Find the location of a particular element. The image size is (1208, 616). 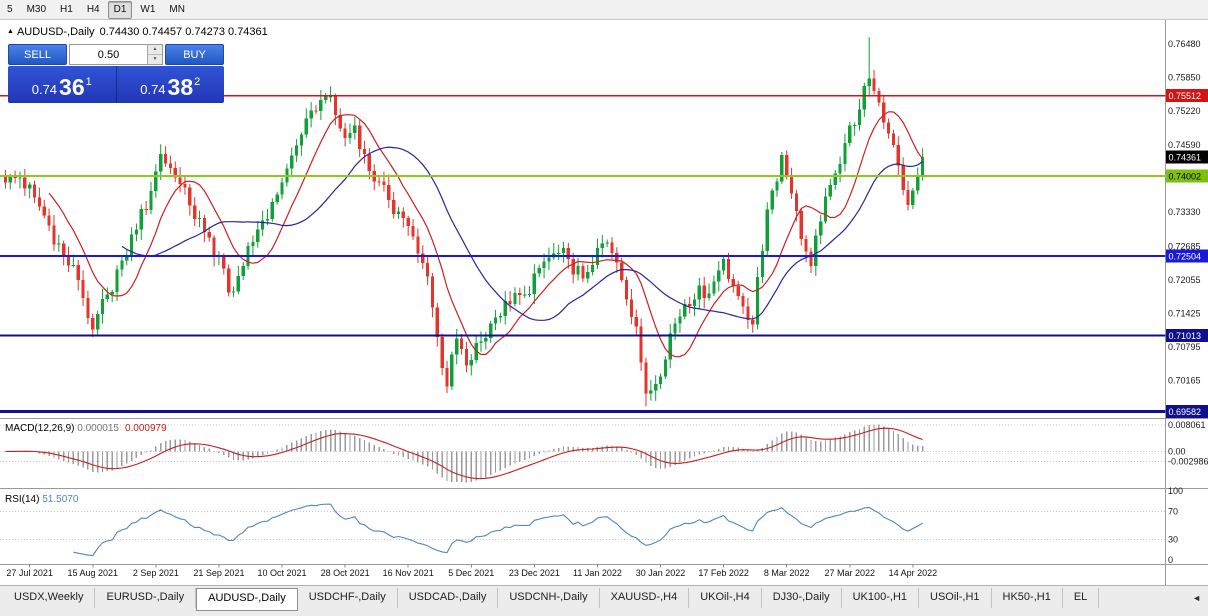

bid-price: 0.74 36 1 is located at coordinates (62, 84).